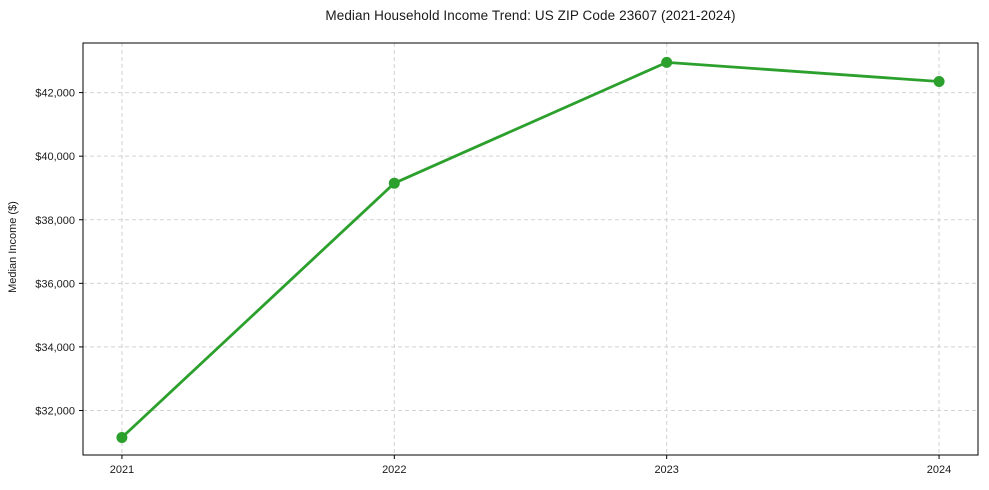 Image resolution: width=989 pixels, height=490 pixels. Describe the element at coordinates (13, 247) in the screenshot. I see `y-axis-label: Median Income ($)` at that location.